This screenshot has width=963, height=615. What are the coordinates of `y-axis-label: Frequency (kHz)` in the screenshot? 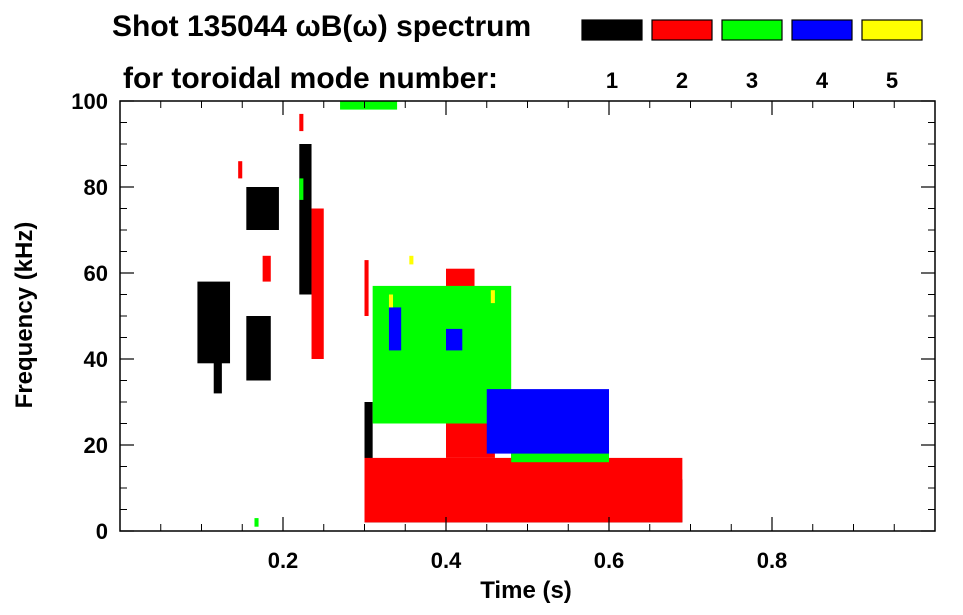 It's located at (24, 315).